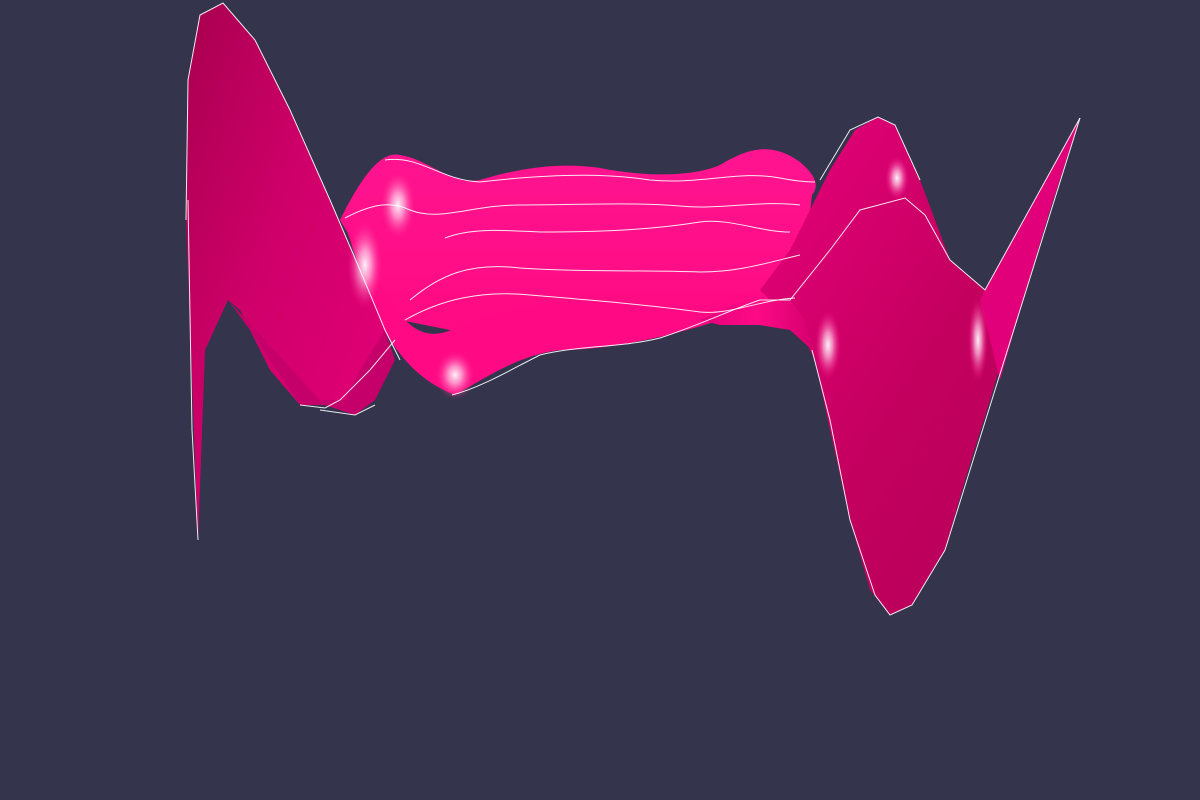 Image resolution: width=1200 pixels, height=800 pixels. What do you see at coordinates (870, 148) in the screenshot?
I see `mesh-line-right-peak` at bounding box center [870, 148].